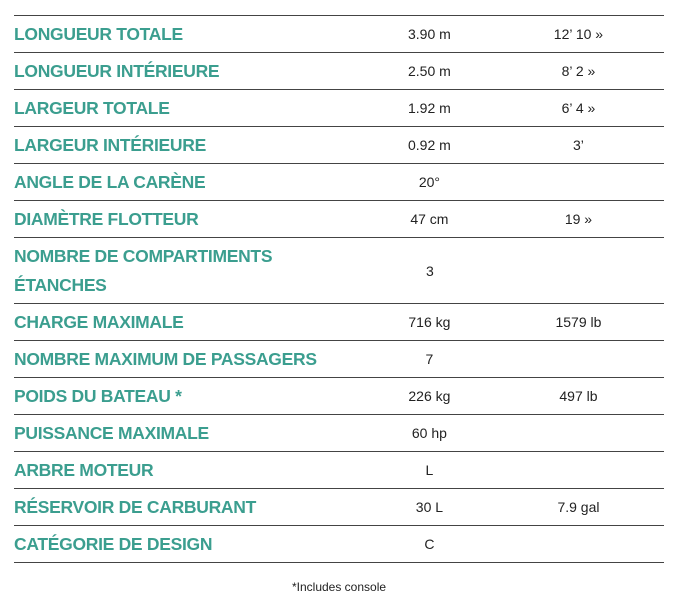 The image size is (678, 611). What do you see at coordinates (339, 433) in the screenshot?
I see `spec-row: PUISSANCE MAXIMALE 60 hp` at bounding box center [339, 433].